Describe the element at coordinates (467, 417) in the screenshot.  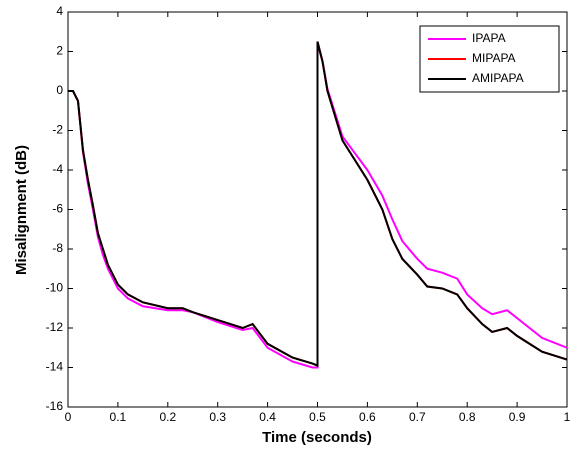
I see `x-tick-label: 0.8` at that location.